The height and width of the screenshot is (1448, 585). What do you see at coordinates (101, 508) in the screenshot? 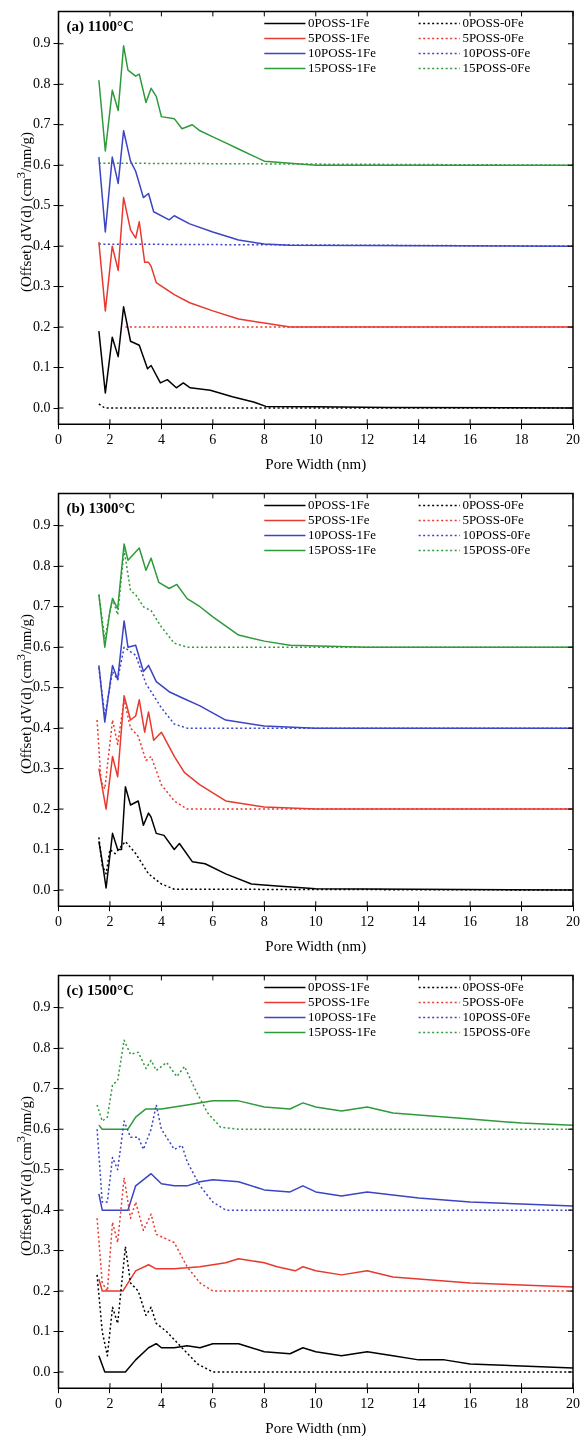
I see `chart-title: (b) 1300°C` at bounding box center [101, 508].